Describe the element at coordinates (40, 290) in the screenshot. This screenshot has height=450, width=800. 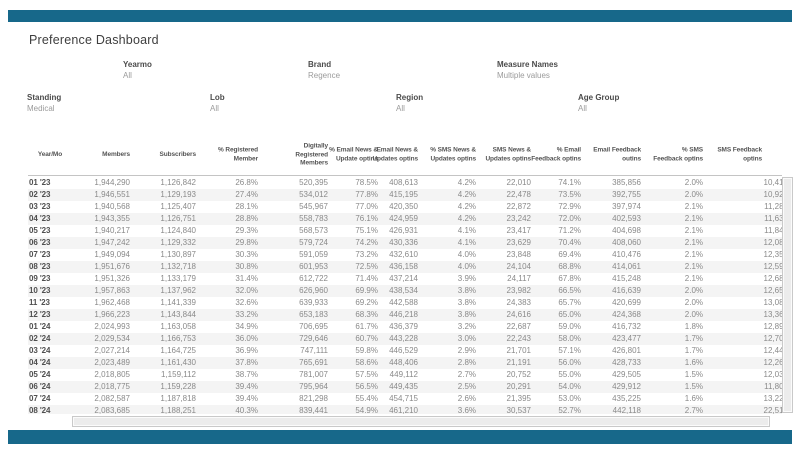
I see `row-label: 10 '23` at that location.